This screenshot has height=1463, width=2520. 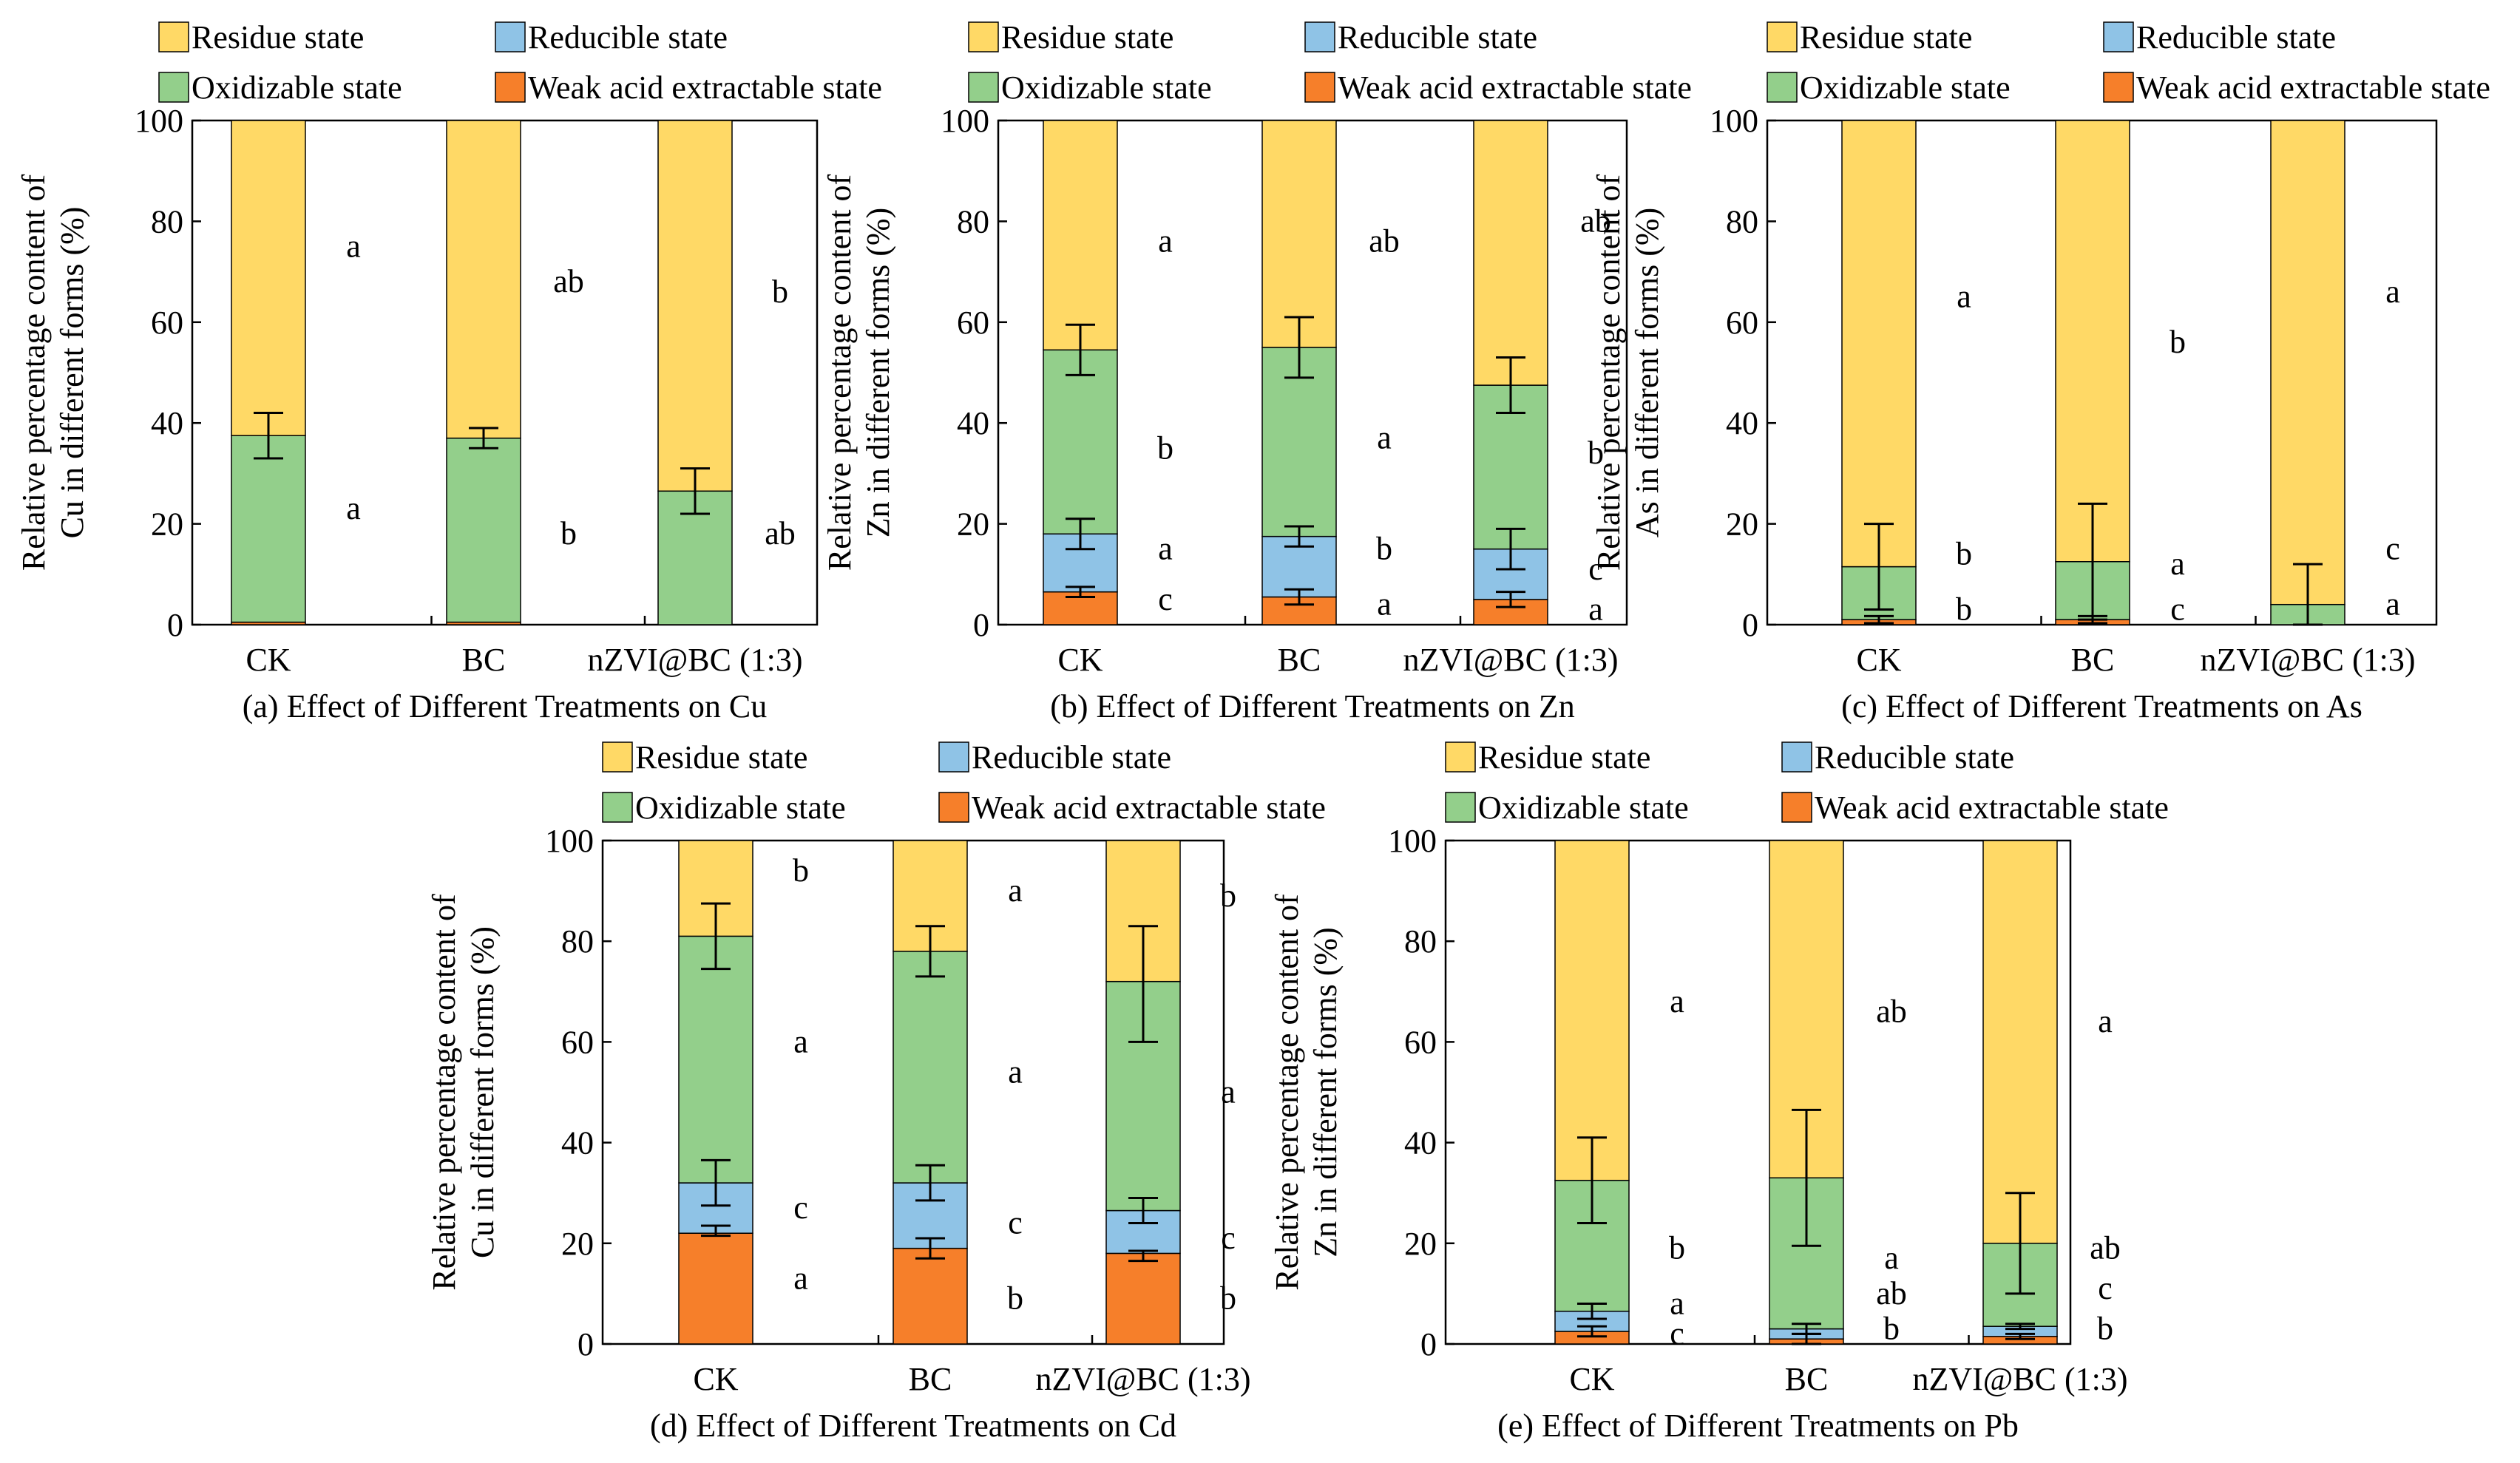 I want to click on chart-caption: (d) Effect of Different Treatments on Cd, so click(x=913, y=1426).